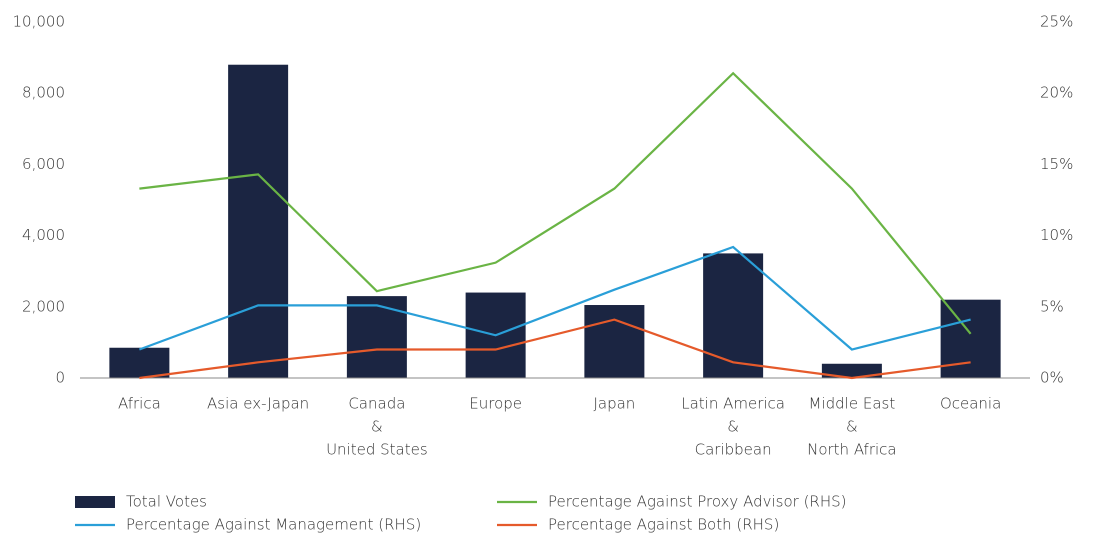 The width and height of the screenshot is (1094, 537). Describe the element at coordinates (95, 502) in the screenshot. I see `legend-swatch` at that location.